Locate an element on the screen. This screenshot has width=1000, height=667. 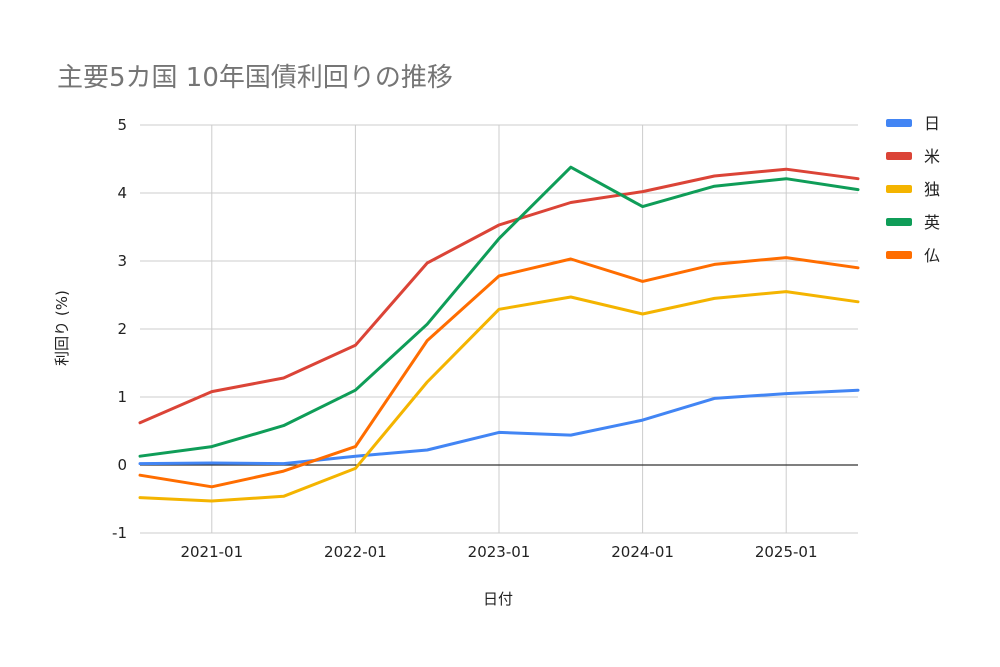
y-tick-label: 4 is located at coordinates (122, 193).